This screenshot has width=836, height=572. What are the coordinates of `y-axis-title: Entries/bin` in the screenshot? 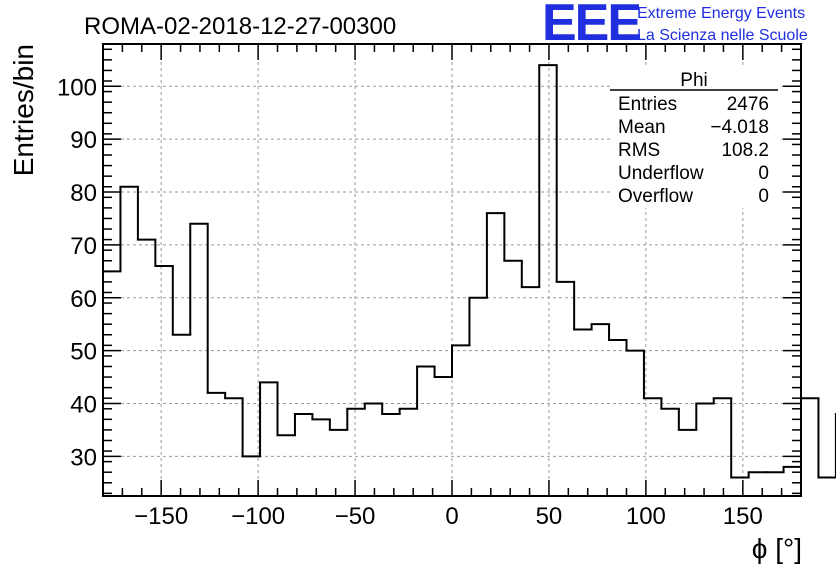 It's located at (23, 110).